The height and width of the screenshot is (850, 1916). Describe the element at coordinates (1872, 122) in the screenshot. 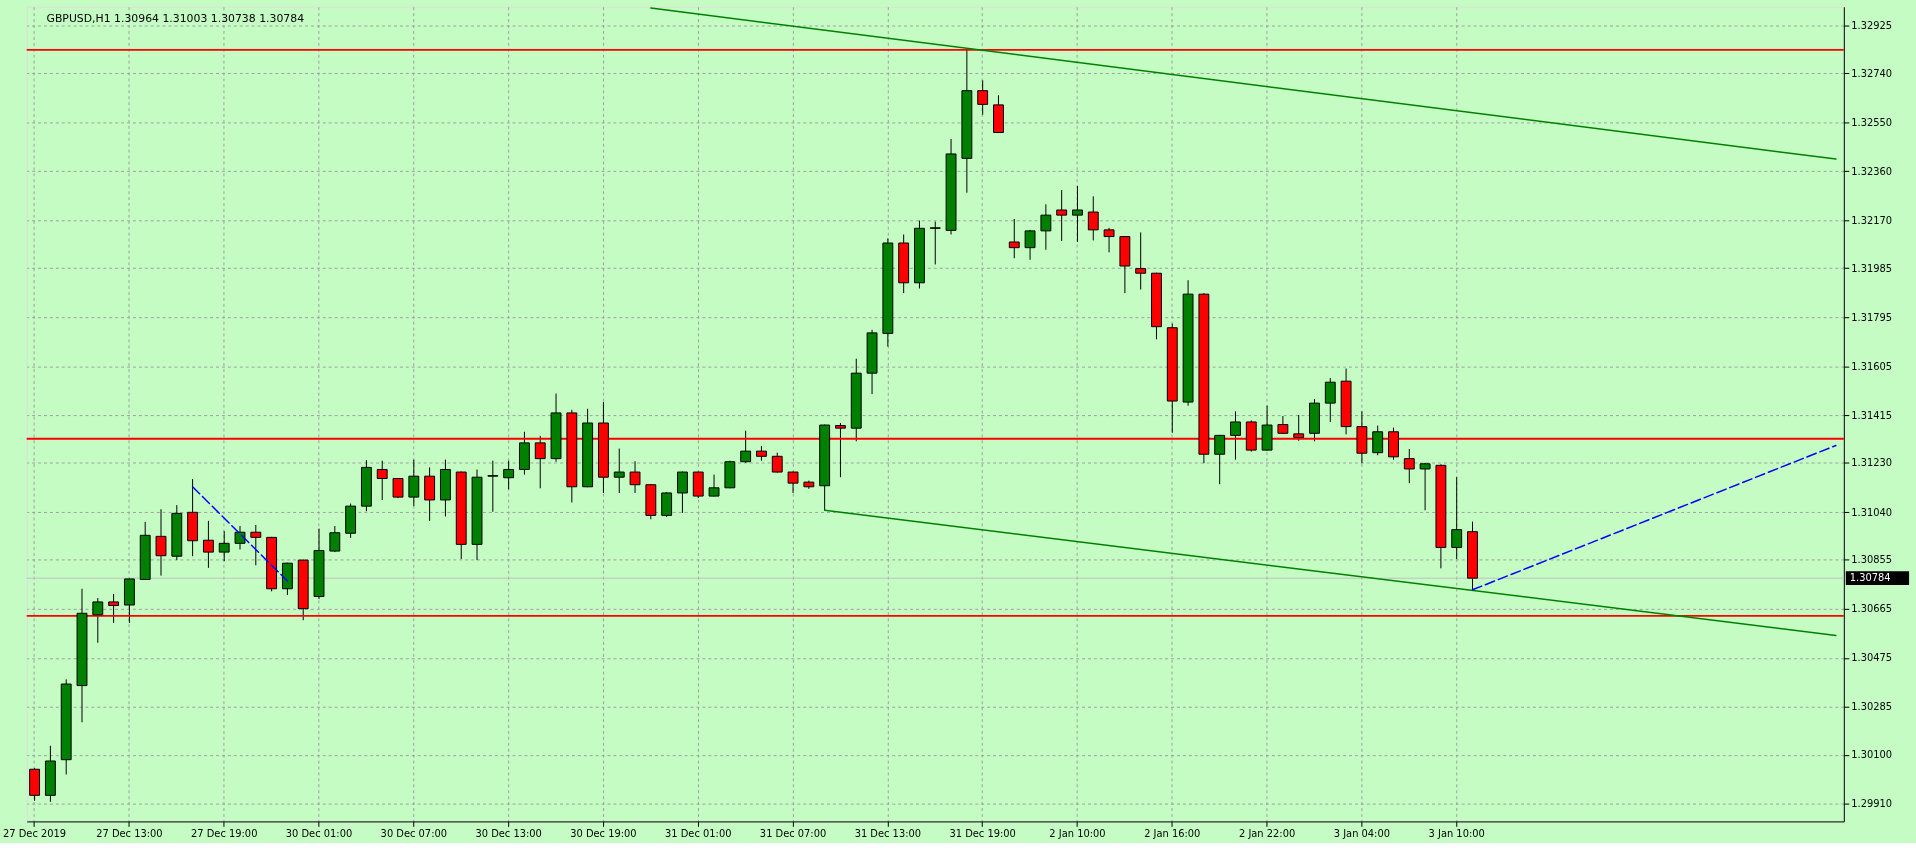

I see `y-tick-label: 1.32550` at that location.